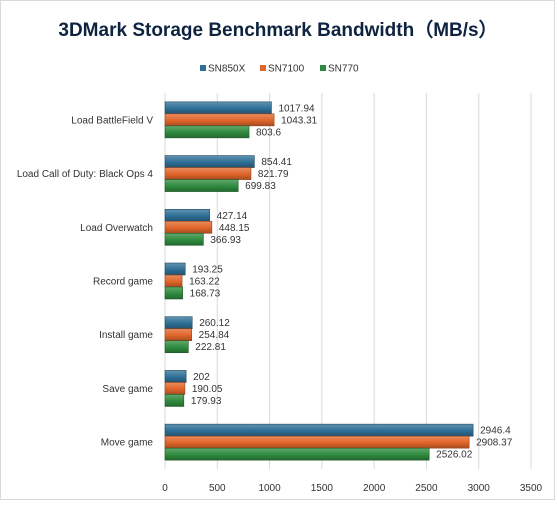 Image resolution: width=557 pixels, height=506 pixels. What do you see at coordinates (225, 240) in the screenshot?
I see `value-label: 366.93` at bounding box center [225, 240].